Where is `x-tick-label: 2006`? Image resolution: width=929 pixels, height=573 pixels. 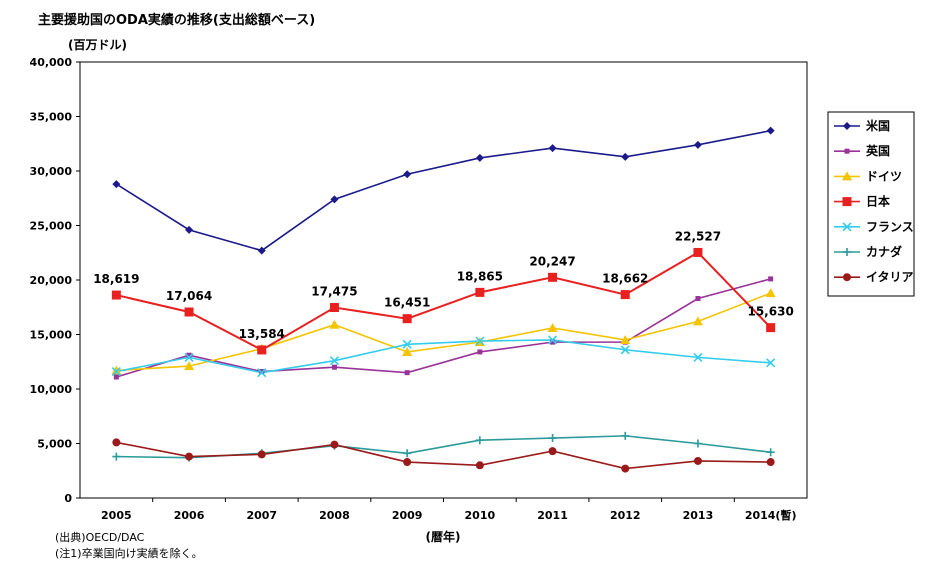 x-tick-label: 2006 is located at coordinates (189, 515).